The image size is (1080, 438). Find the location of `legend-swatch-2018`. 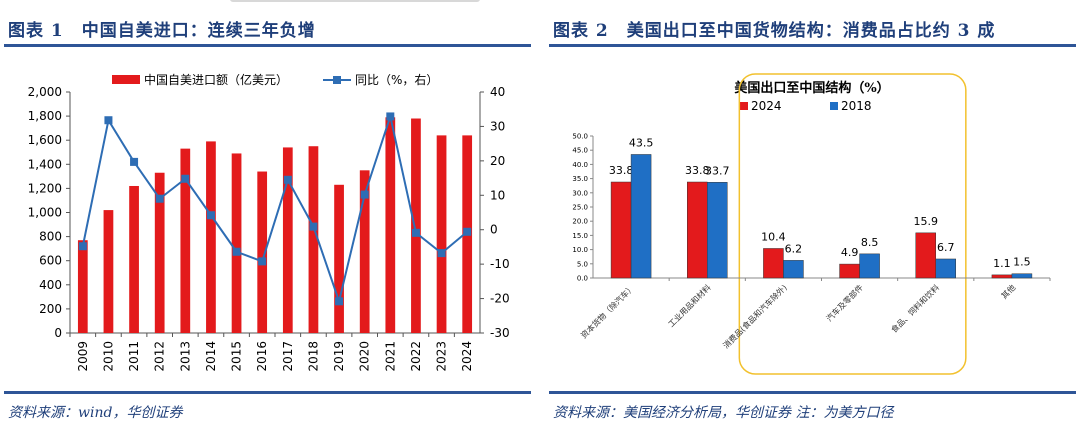

legend-swatch-2018 is located at coordinates (834, 106).